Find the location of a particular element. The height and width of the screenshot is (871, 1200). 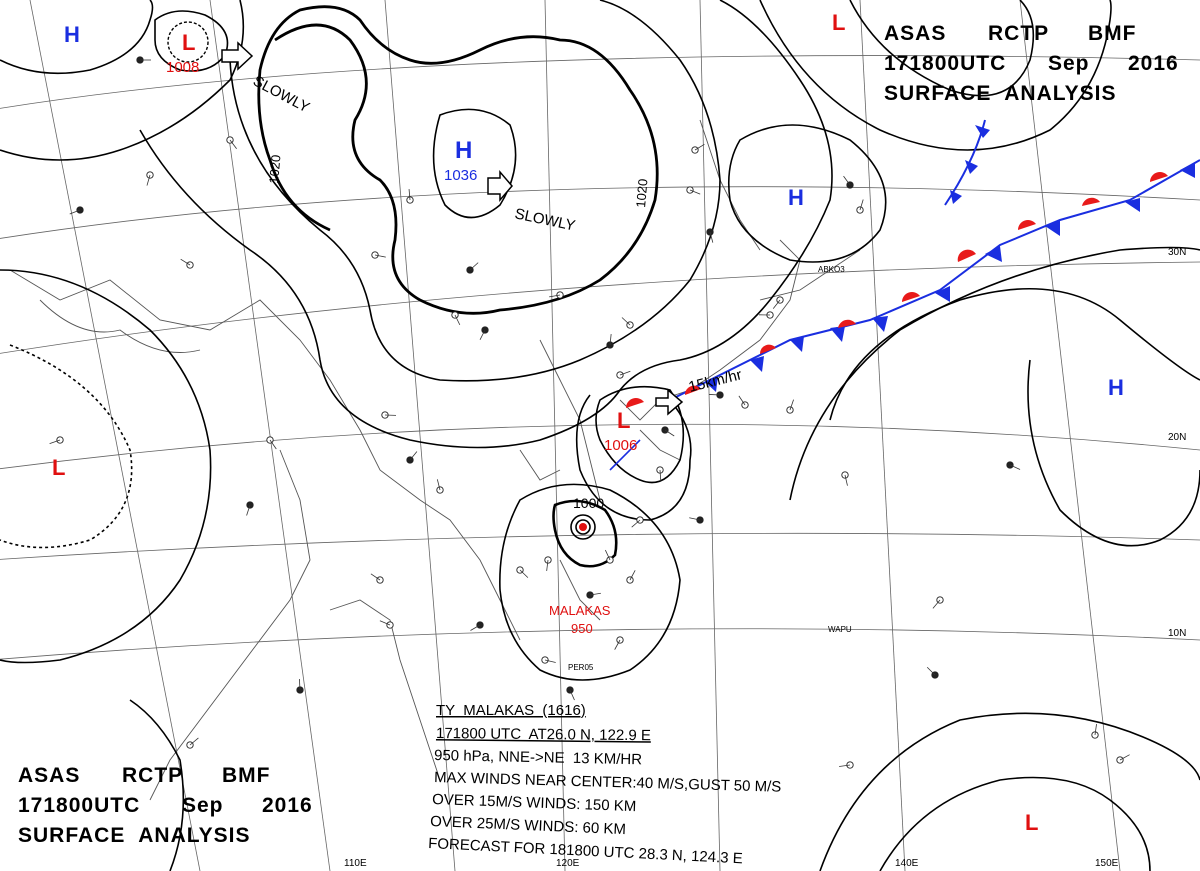

typhoon-info-title: TY MALAKAS (1616) is located at coordinates (511, 710).